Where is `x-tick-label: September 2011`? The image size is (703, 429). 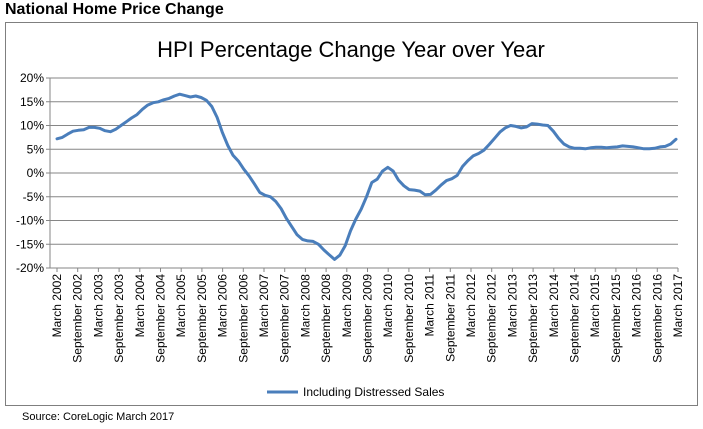 x-tick-label: September 2011 is located at coordinates (450, 318).